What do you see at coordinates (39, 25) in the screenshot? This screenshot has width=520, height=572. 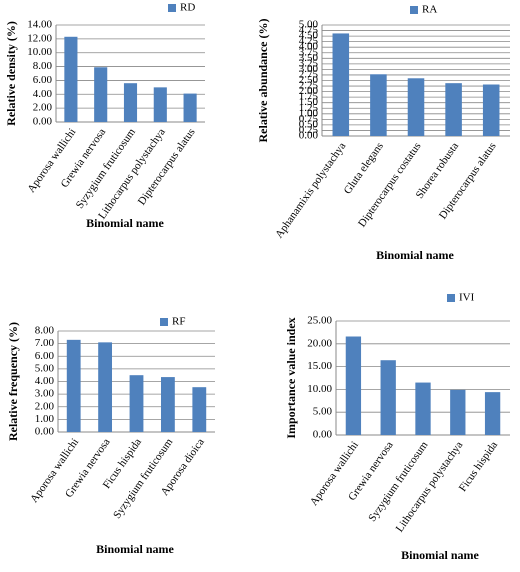 I see `y-tick-label: 14.00` at bounding box center [39, 25].